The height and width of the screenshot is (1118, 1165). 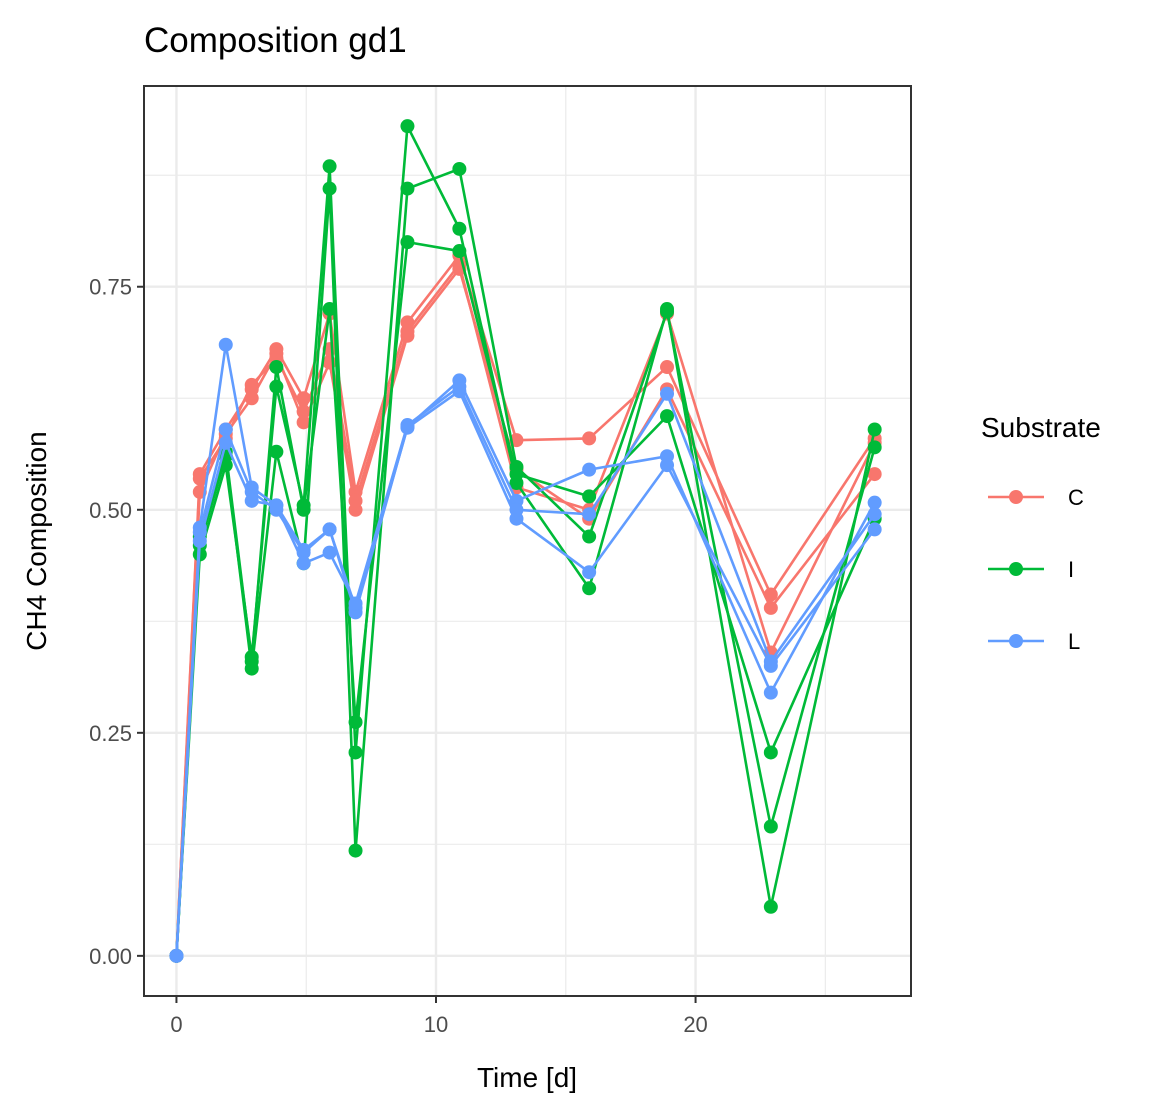 What do you see at coordinates (275, 40) in the screenshot?
I see `chart-title: Composition gd1` at bounding box center [275, 40].